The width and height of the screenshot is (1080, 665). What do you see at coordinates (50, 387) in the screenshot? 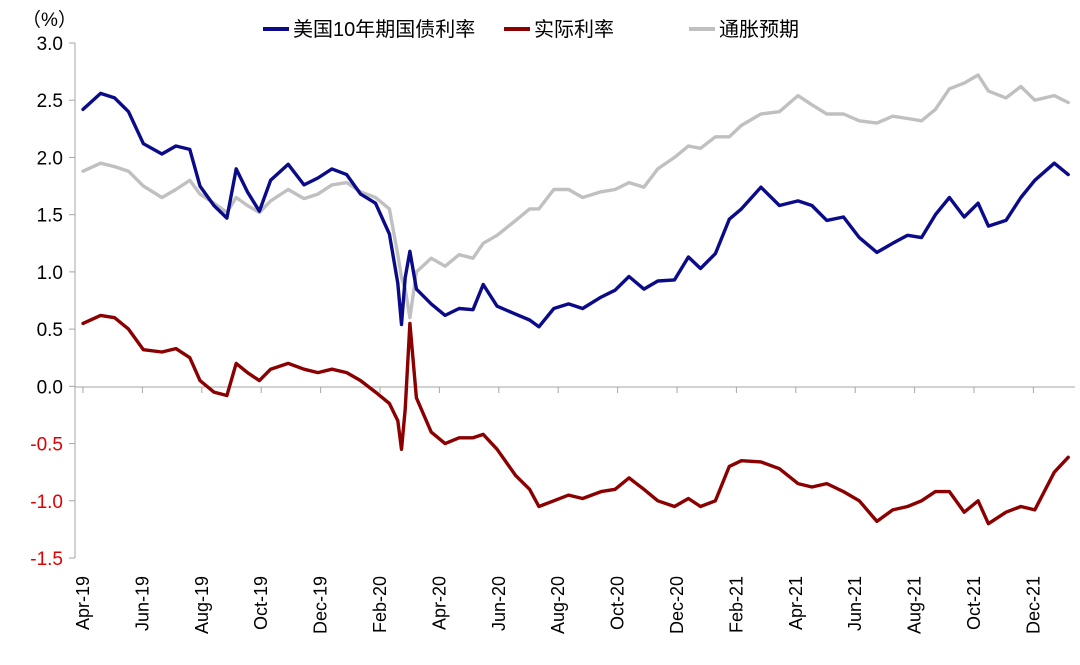
I see `y-tick-label: 0.0` at bounding box center [50, 387].